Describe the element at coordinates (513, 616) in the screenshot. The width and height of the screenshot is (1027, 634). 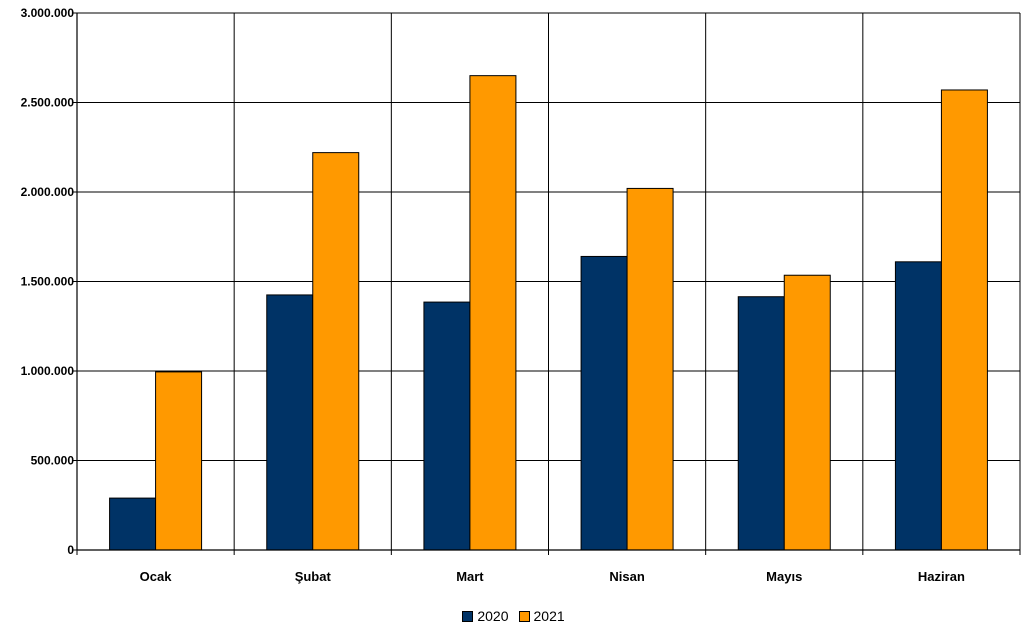
I see `legend: 2020 2021` at that location.